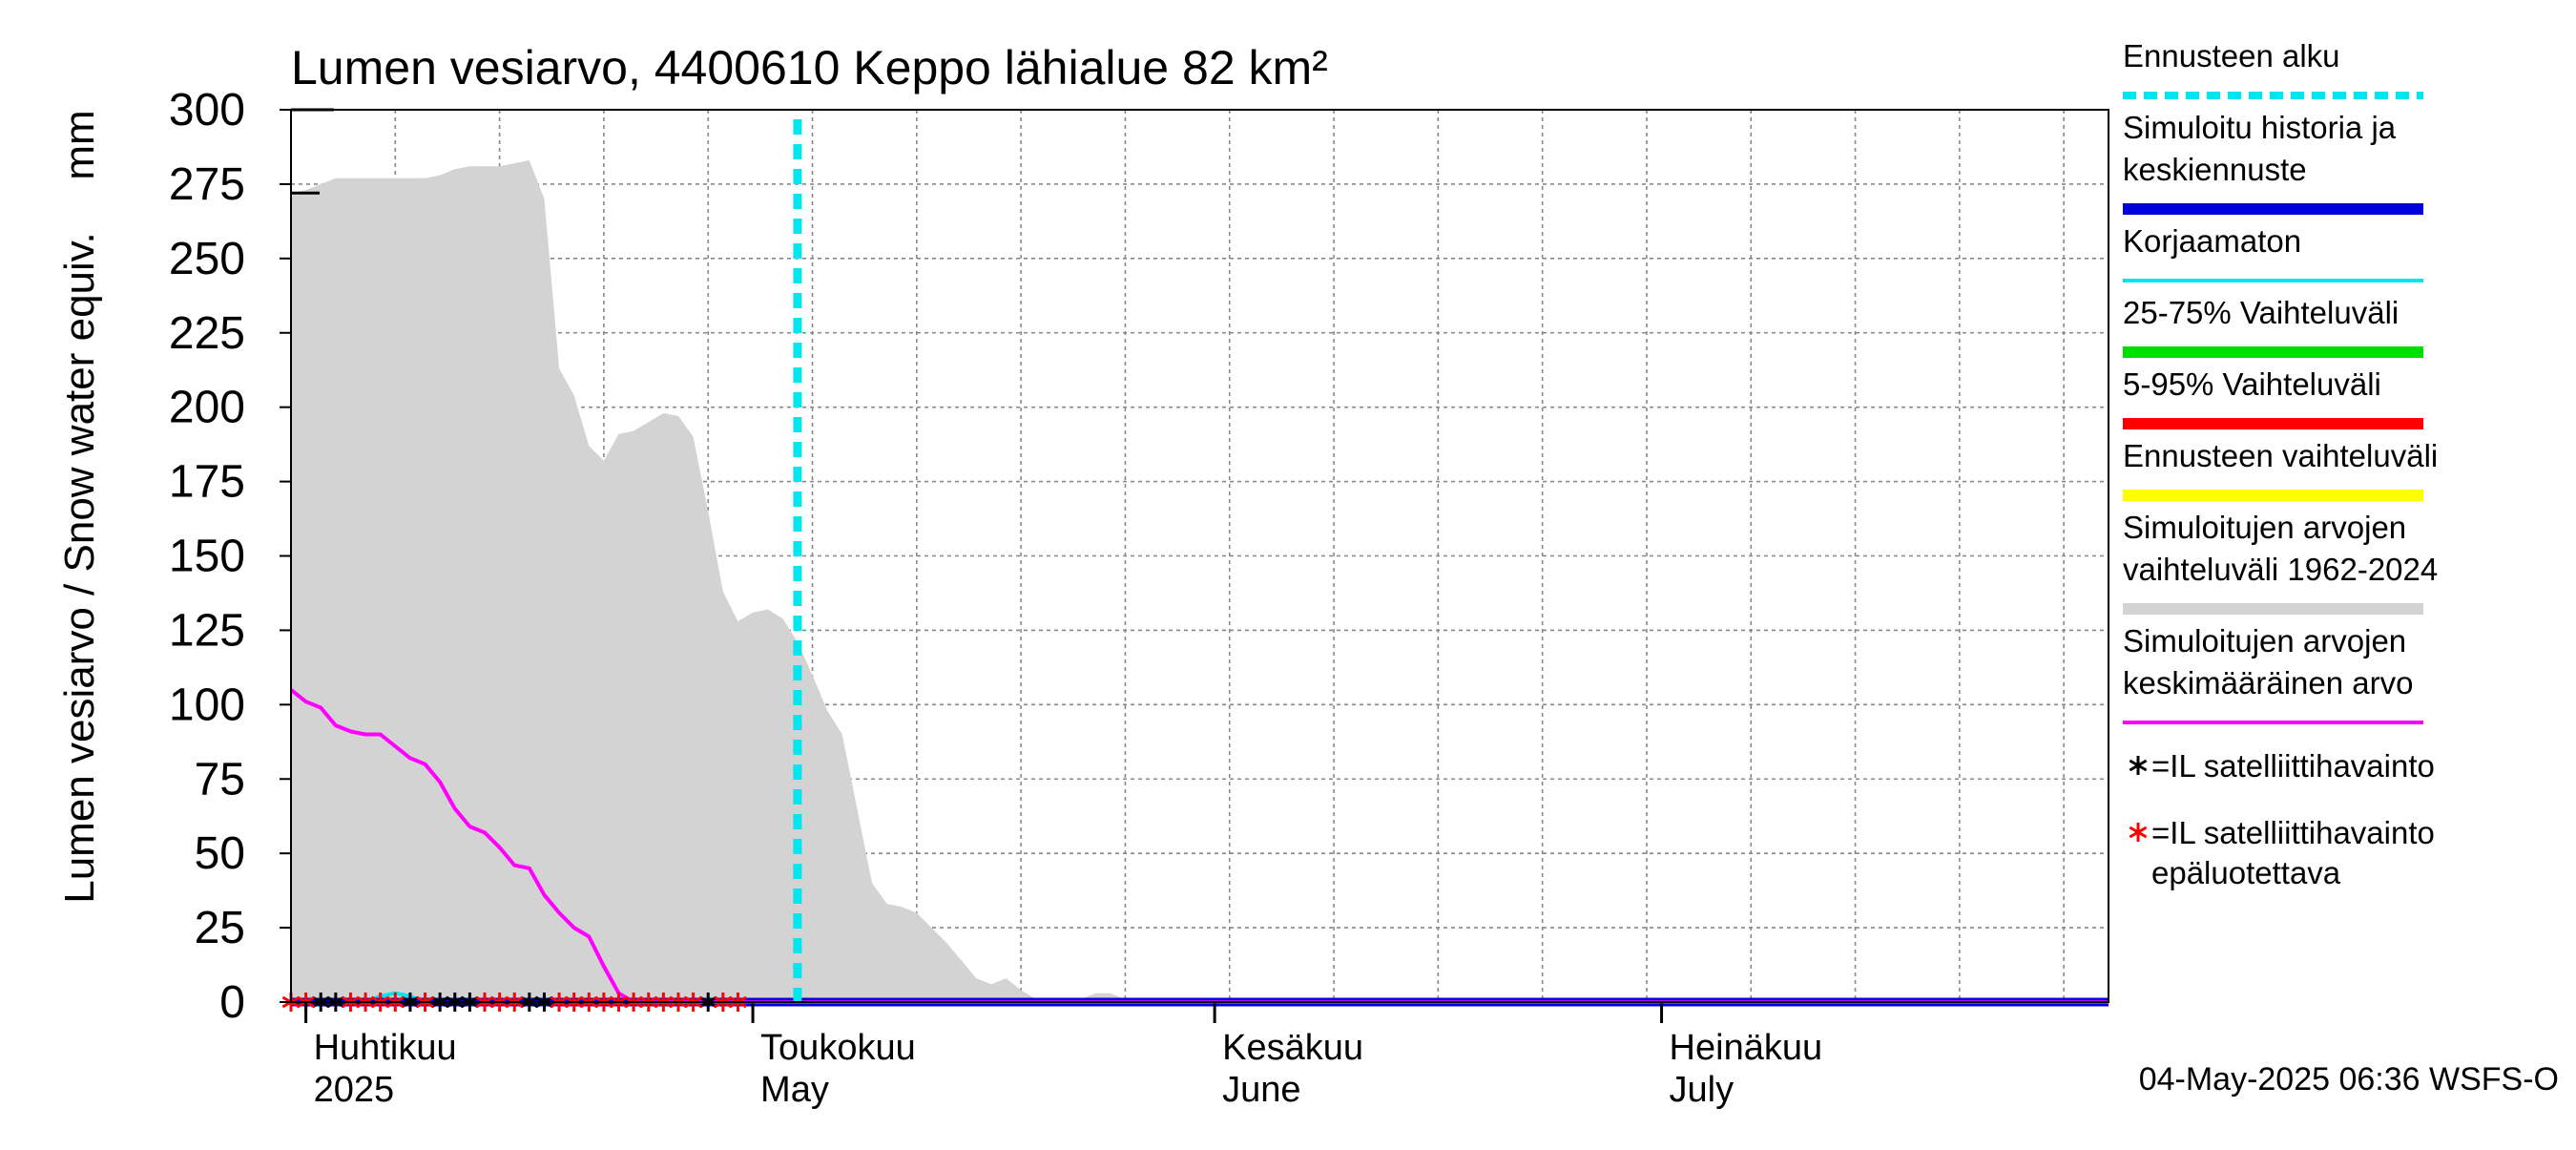  Describe the element at coordinates (1746, 1048) in the screenshot. I see `x-month-label-fi: Heinäkuu` at that location.